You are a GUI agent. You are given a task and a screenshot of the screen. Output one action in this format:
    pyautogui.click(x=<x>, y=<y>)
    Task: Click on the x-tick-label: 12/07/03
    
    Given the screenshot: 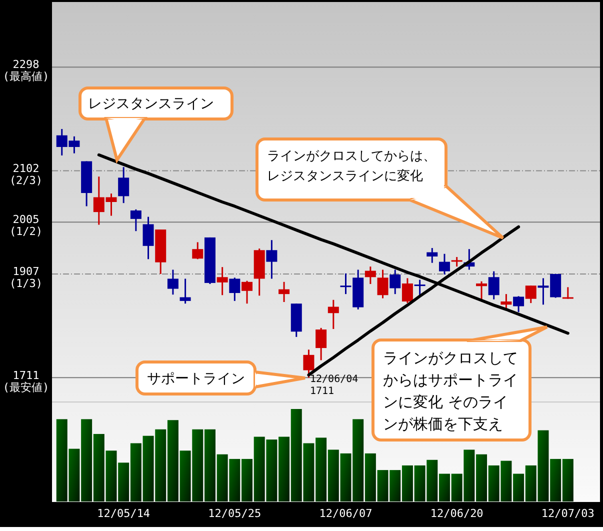 What is the action you would take?
    pyautogui.click(x=568, y=513)
    